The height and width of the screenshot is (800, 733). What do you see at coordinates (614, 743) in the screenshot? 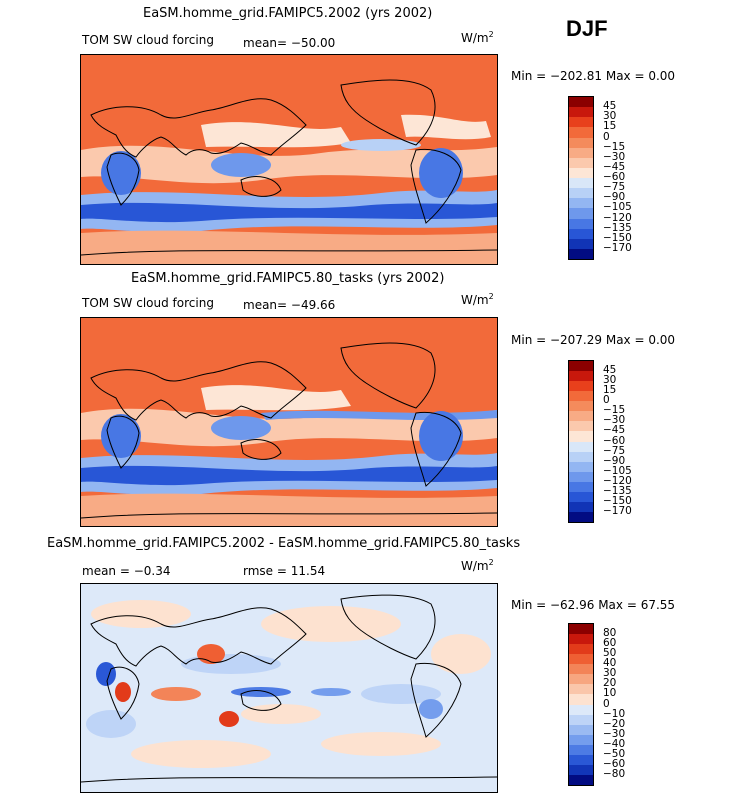
I see `colorbar-tick-label: −40` at bounding box center [614, 743].